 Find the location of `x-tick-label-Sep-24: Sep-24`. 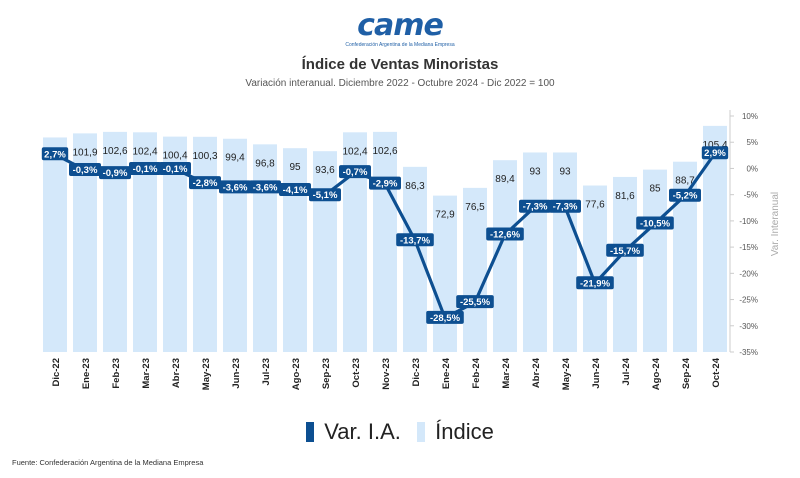

x-tick-label-Sep-24: Sep-24 is located at coordinates (686, 373).